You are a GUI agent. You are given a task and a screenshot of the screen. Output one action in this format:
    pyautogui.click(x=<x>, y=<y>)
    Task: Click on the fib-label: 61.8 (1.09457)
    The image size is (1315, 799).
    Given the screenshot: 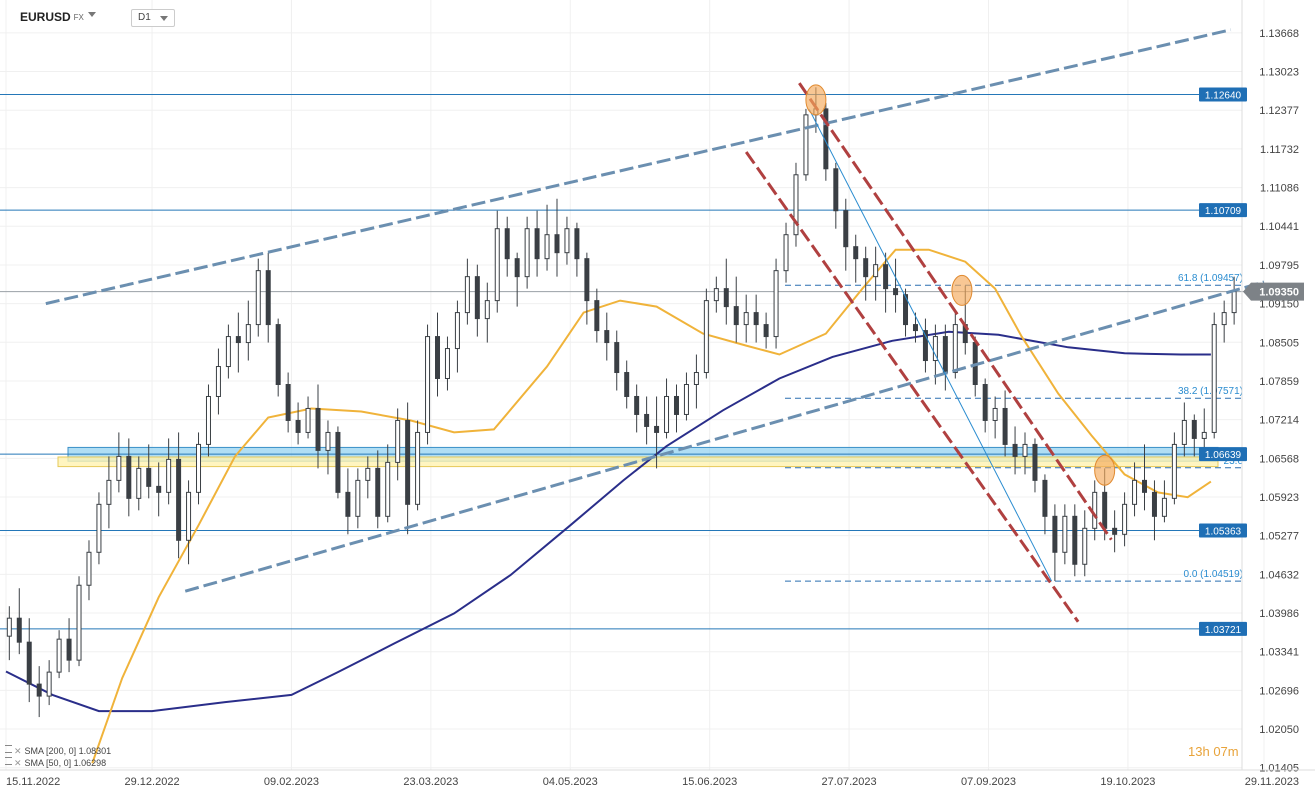 What is the action you would take?
    pyautogui.click(x=1210, y=278)
    